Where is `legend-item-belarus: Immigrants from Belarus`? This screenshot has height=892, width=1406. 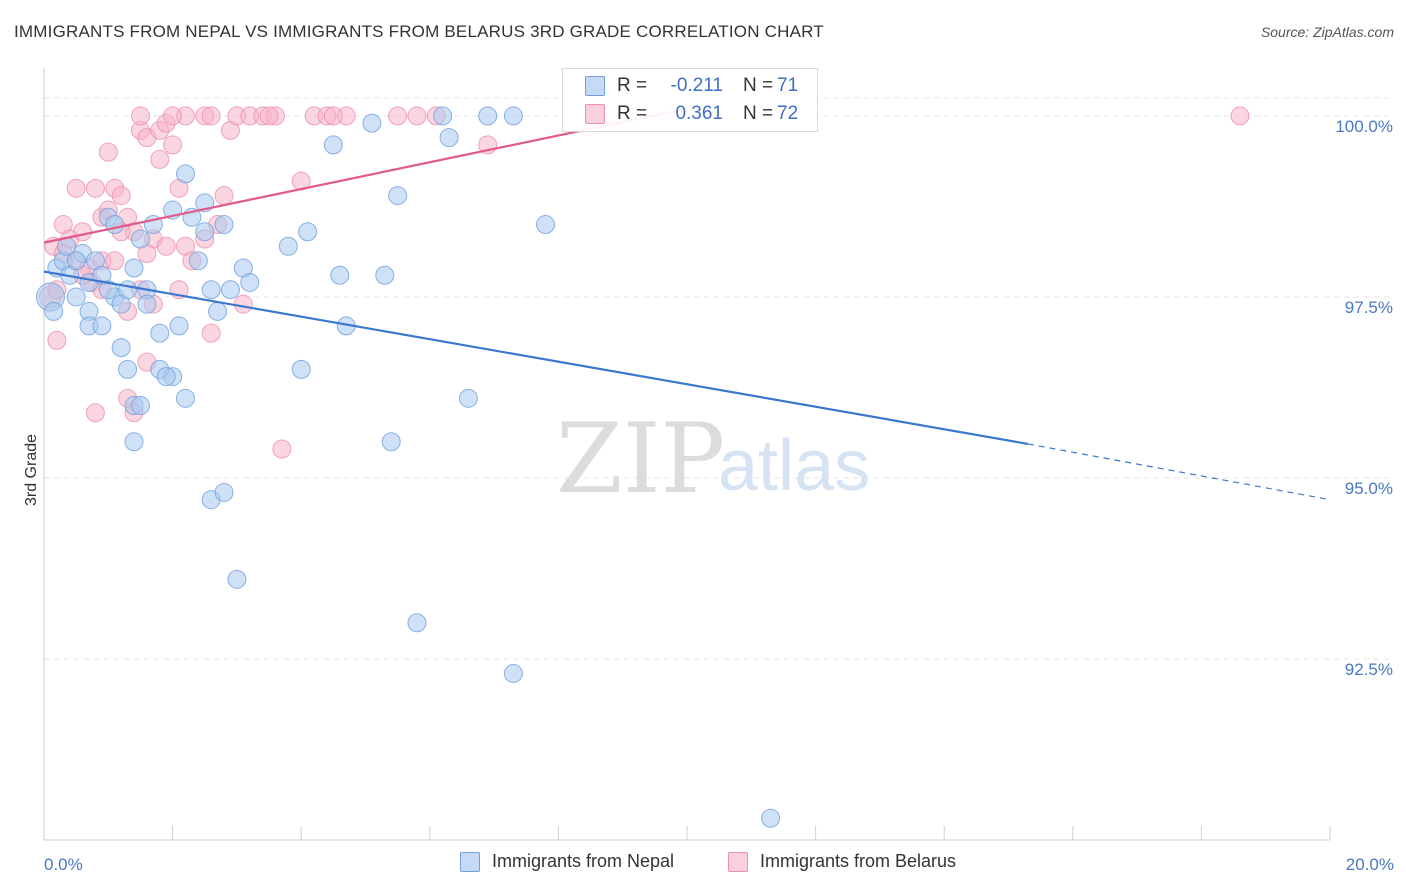 legend-item-belarus: Immigrants from Belarus is located at coordinates (842, 861).